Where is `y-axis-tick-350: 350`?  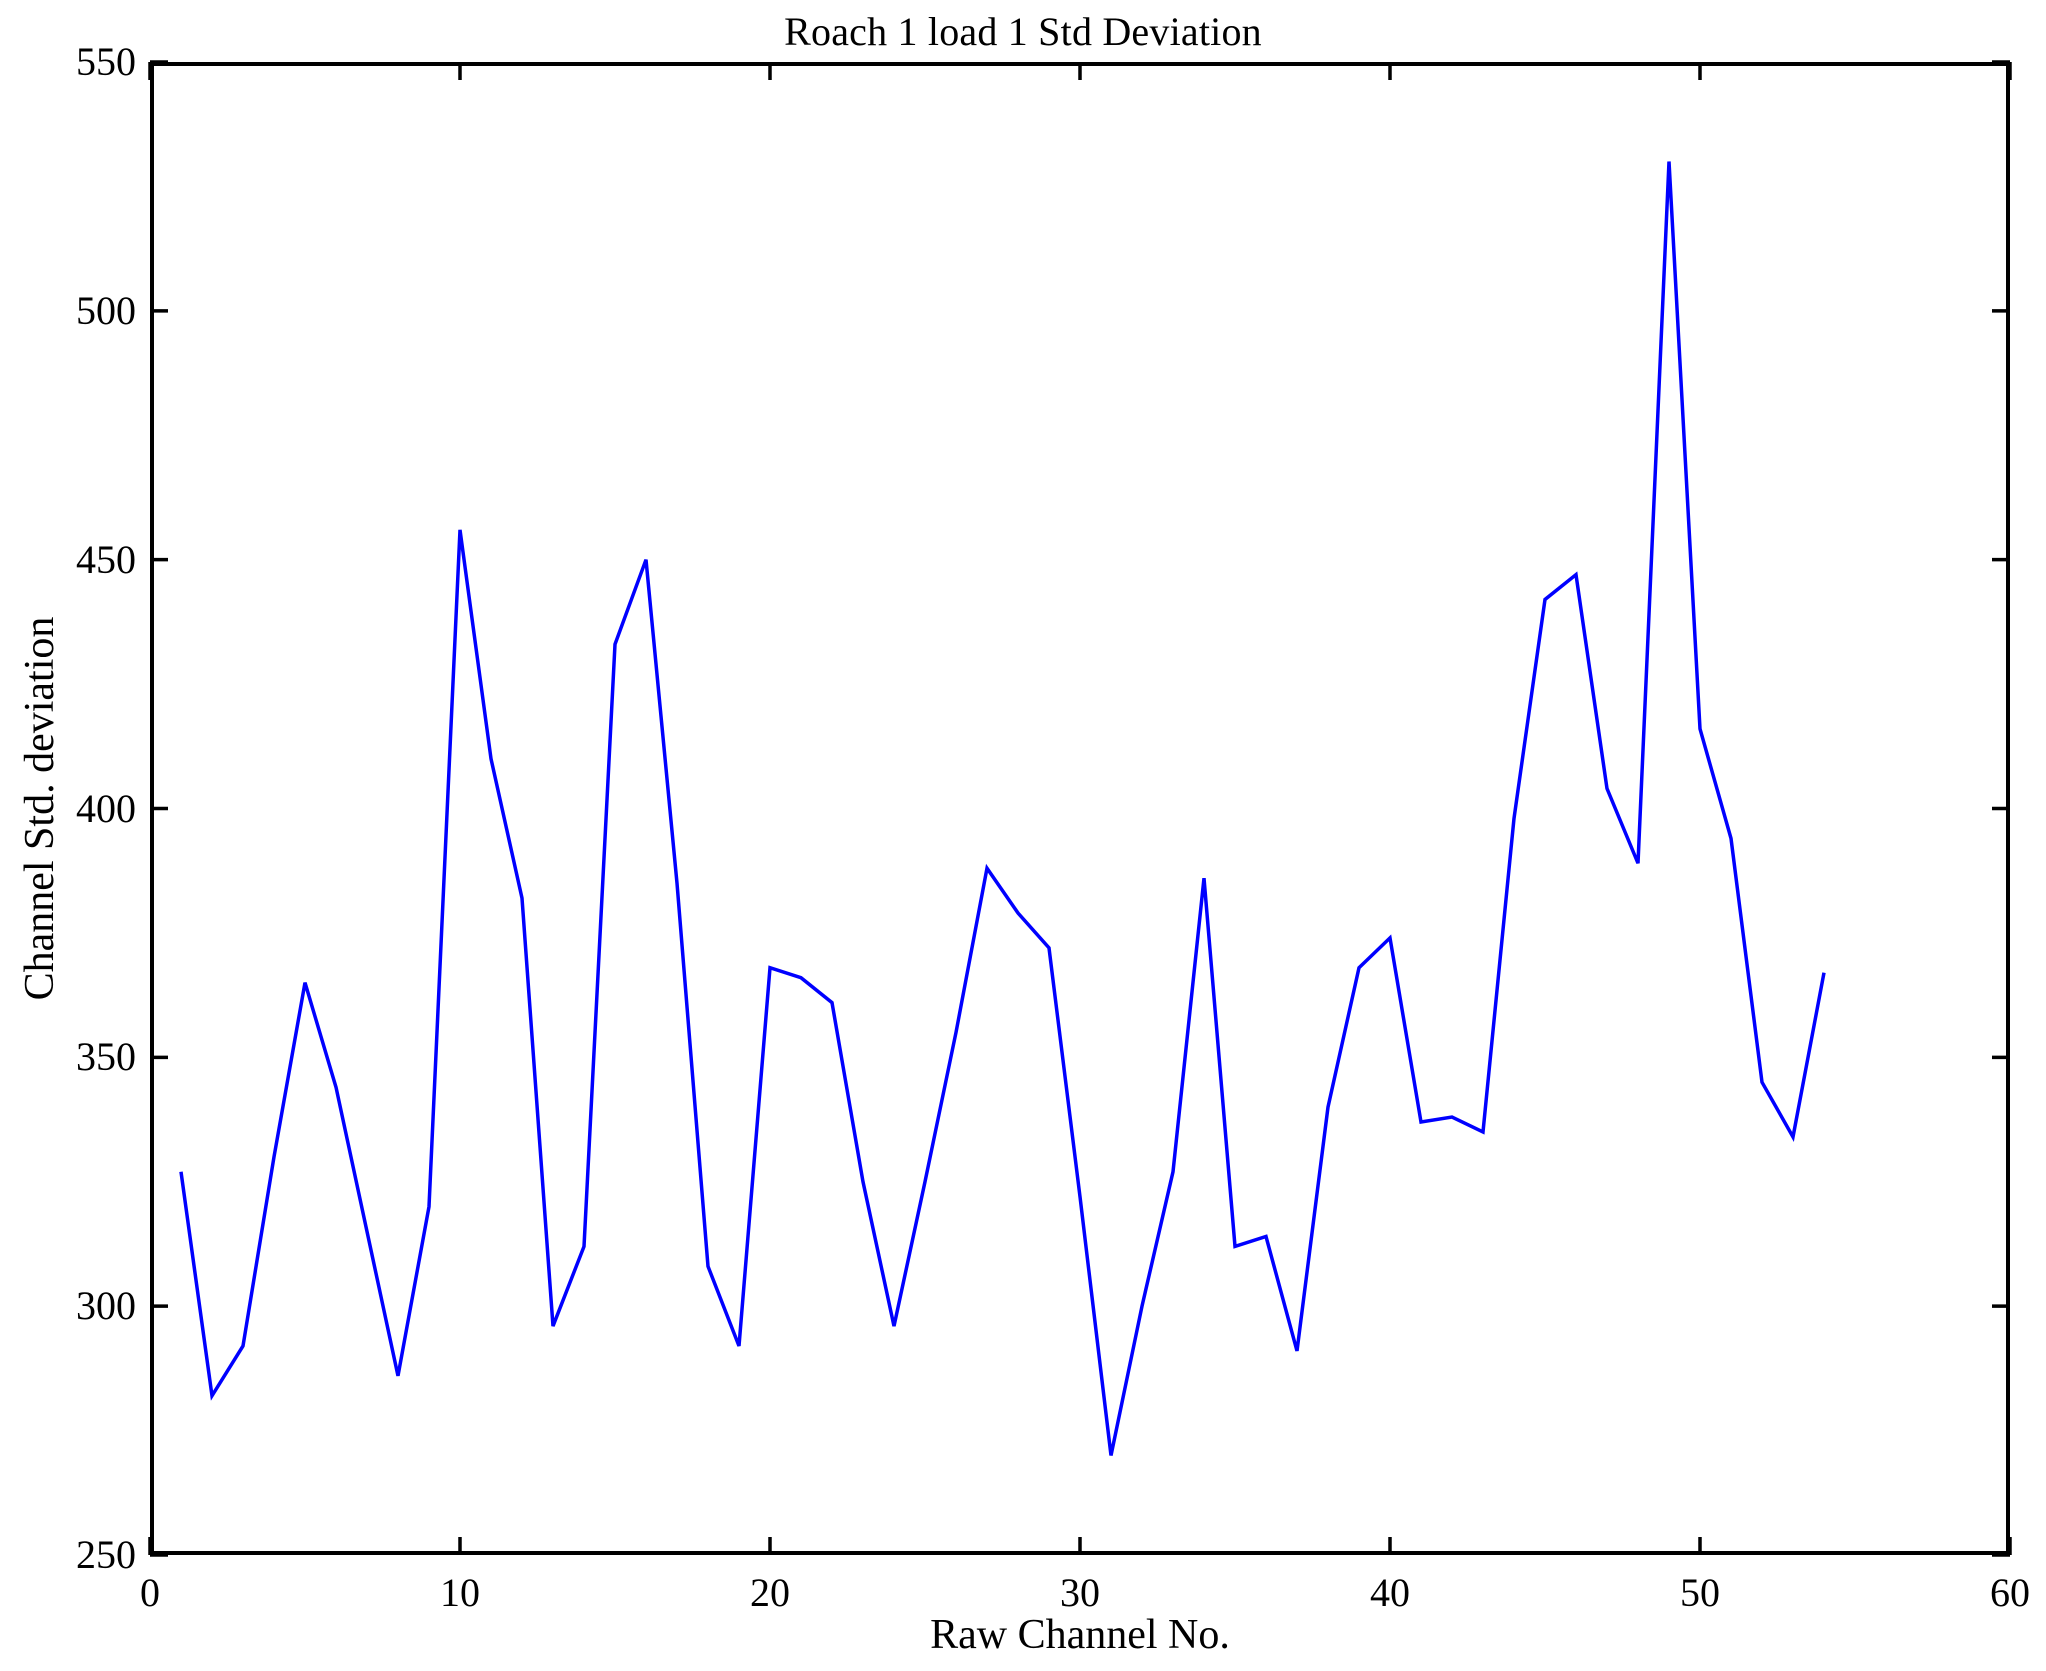 y-axis-tick-350: 350 is located at coordinates (106, 1057).